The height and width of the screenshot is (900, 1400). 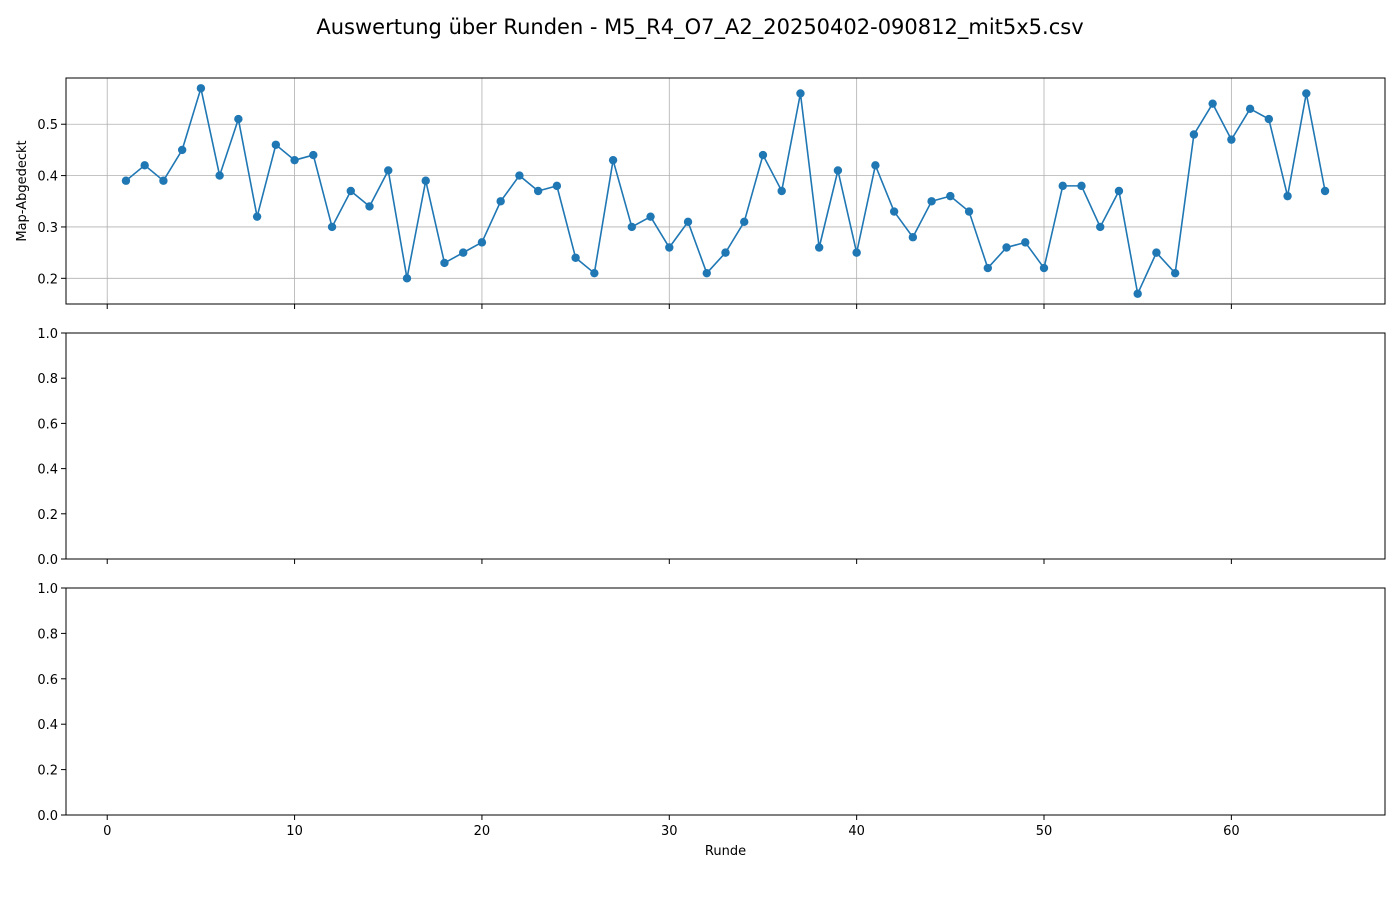 What do you see at coordinates (725, 851) in the screenshot?
I see `x-axis-label: Runde` at bounding box center [725, 851].